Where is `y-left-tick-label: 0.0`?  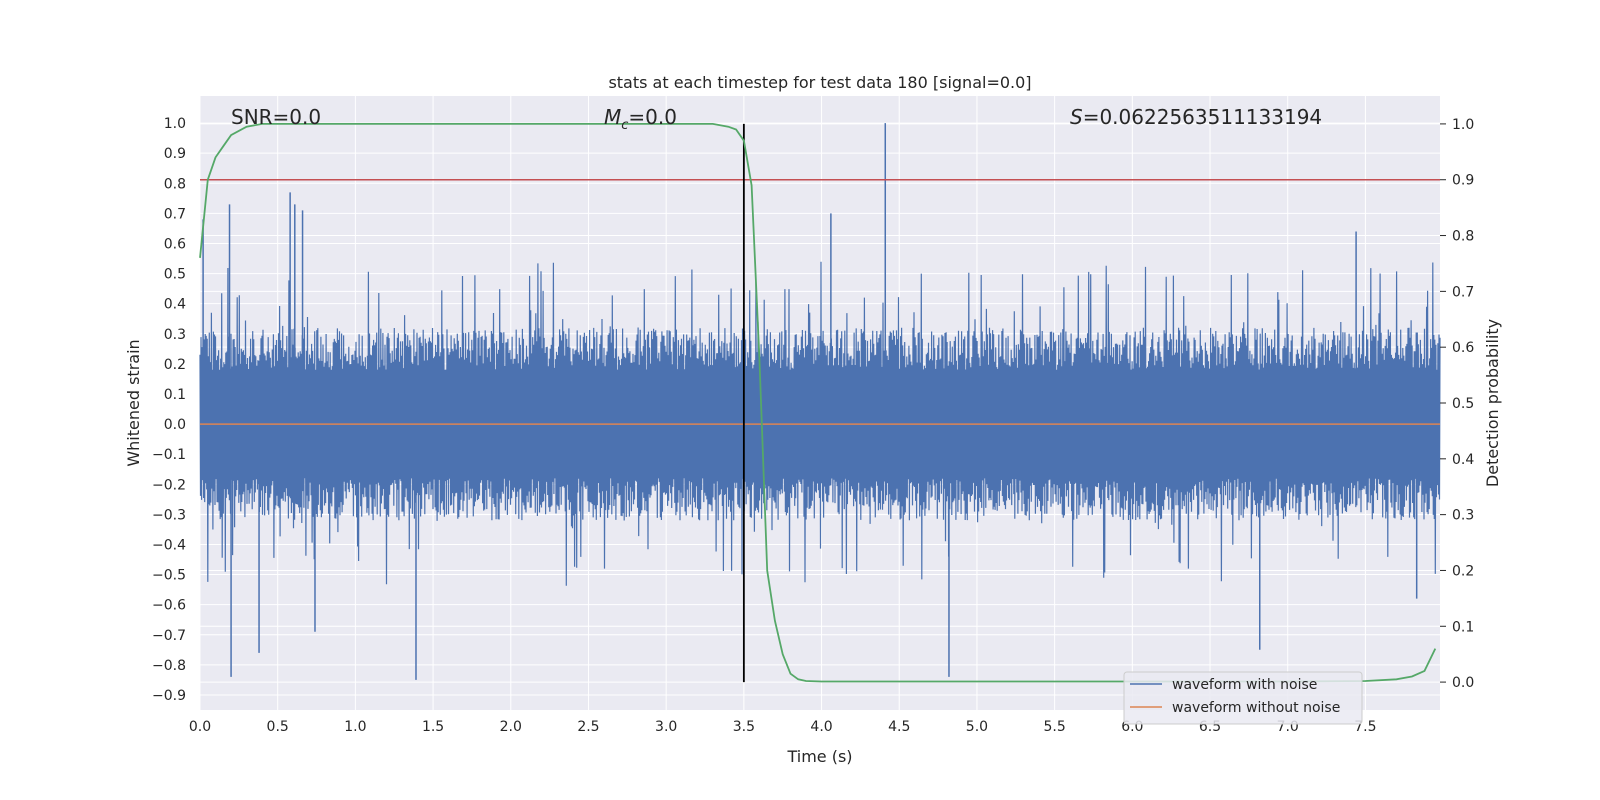
y-left-tick-label: 0.0 is located at coordinates (175, 425).